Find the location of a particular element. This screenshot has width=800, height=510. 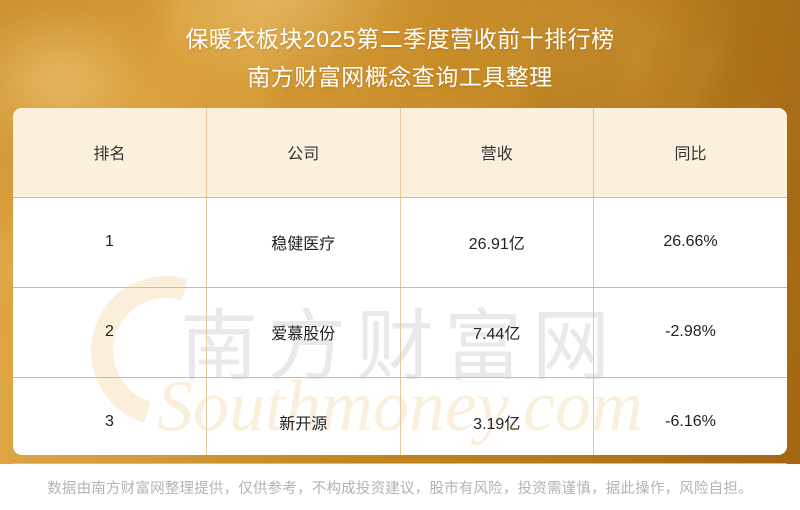

cell-company: 稳健医疗 is located at coordinates (303, 242).